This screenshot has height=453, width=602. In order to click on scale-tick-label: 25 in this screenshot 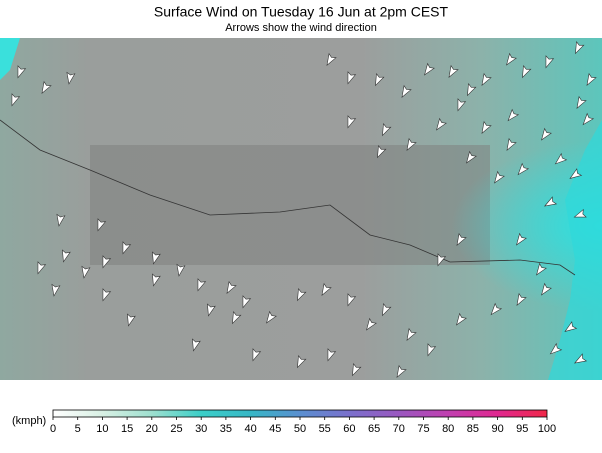, I will do `click(176, 429)`.